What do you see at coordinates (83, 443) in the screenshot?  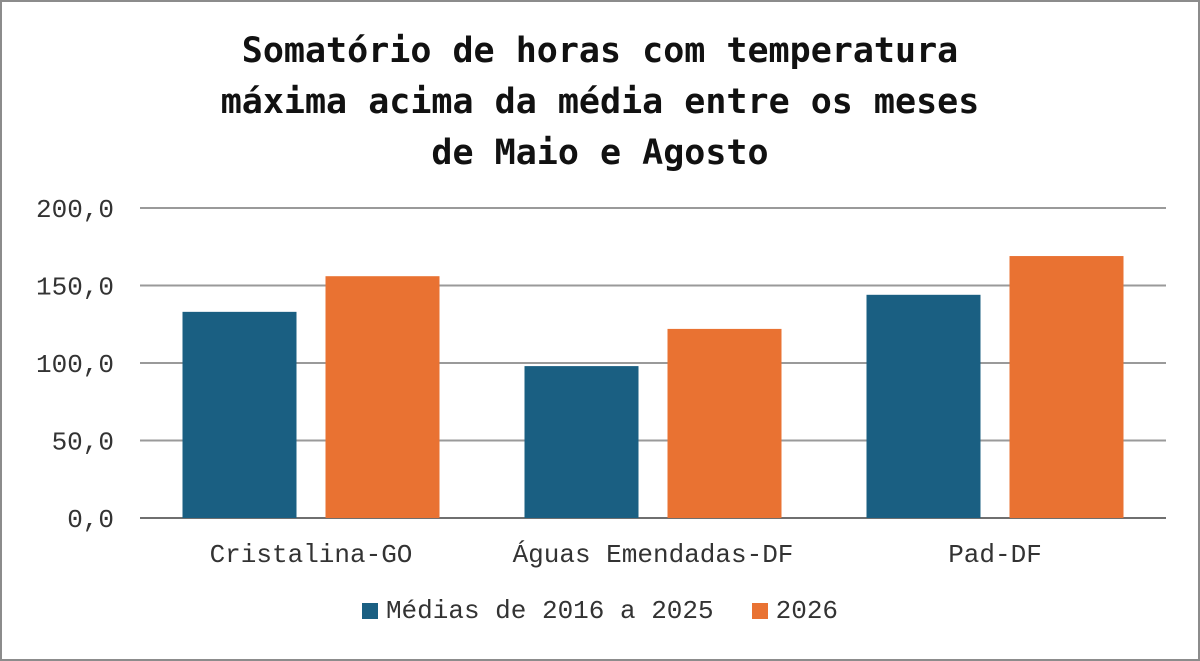 I see `y-tick-label: 50,0` at bounding box center [83, 443].